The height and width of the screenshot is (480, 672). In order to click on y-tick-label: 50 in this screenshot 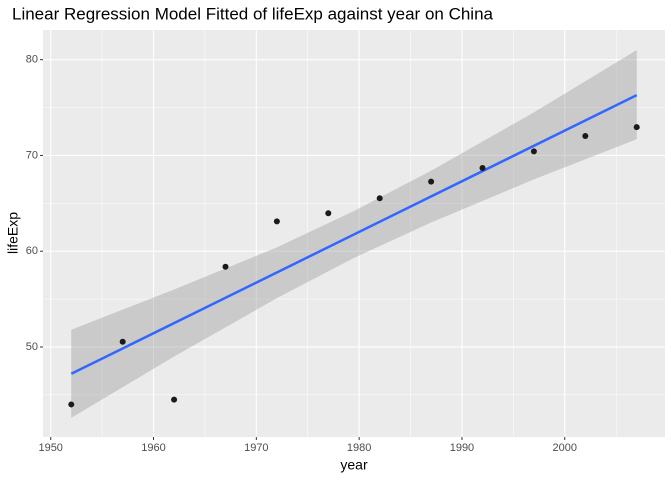, I will do `click(32, 347)`.